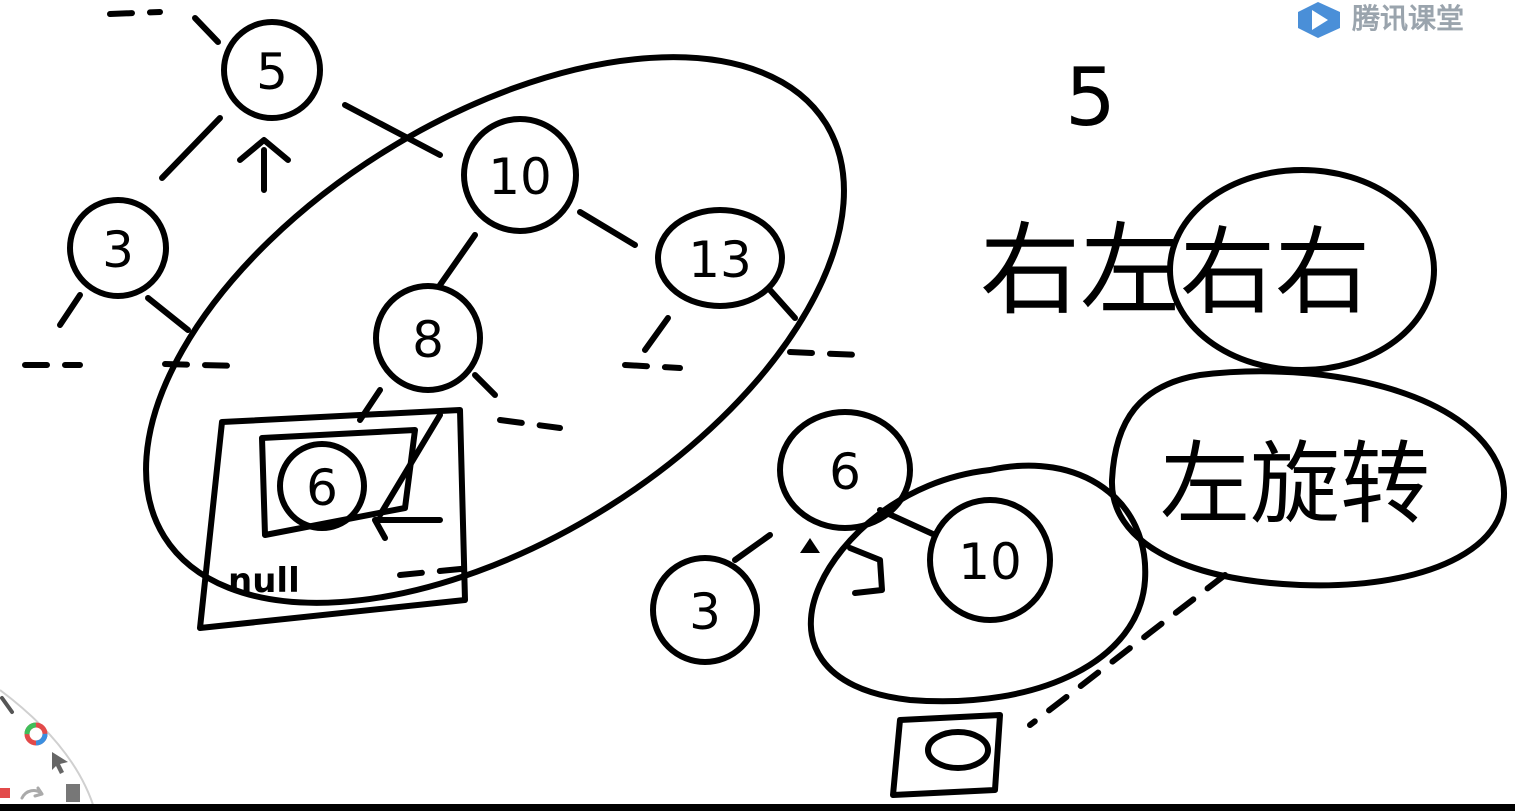  I want to click on node-8: 8, so click(428, 338).